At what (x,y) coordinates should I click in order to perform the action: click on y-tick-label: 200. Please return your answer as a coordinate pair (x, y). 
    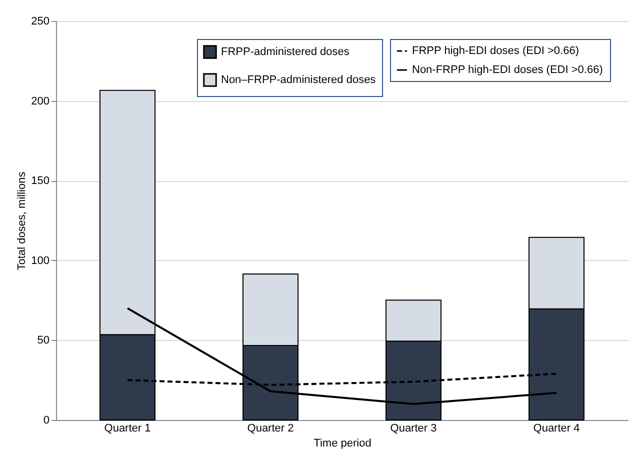
    Looking at the image, I should click on (40, 101).